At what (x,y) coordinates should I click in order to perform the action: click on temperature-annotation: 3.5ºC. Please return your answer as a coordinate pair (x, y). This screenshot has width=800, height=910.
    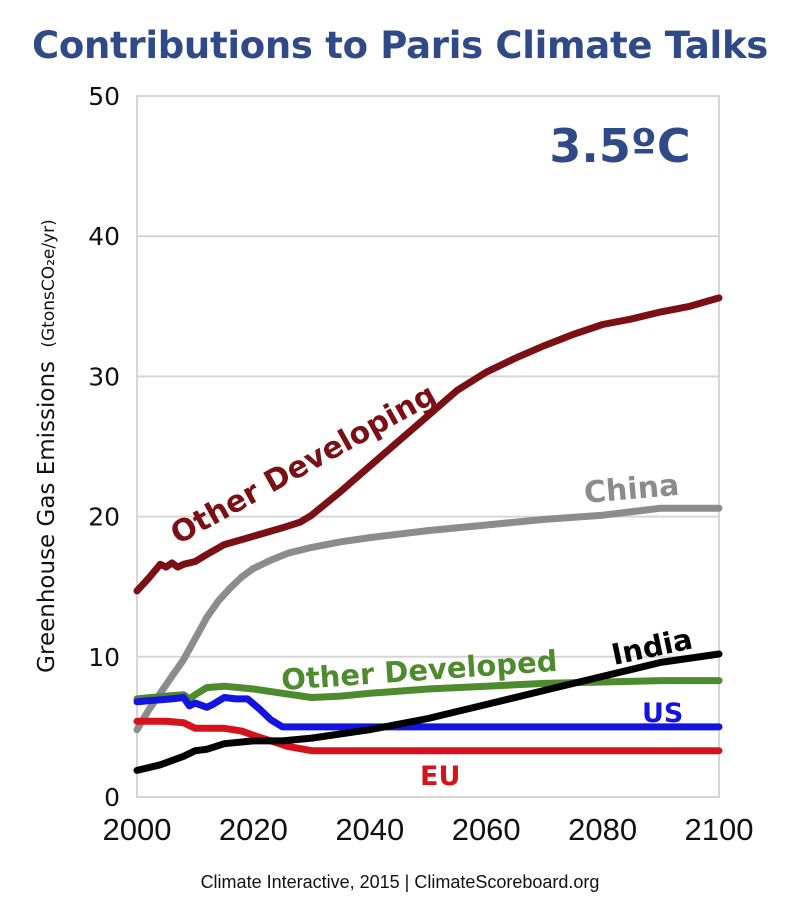
    Looking at the image, I should click on (619, 146).